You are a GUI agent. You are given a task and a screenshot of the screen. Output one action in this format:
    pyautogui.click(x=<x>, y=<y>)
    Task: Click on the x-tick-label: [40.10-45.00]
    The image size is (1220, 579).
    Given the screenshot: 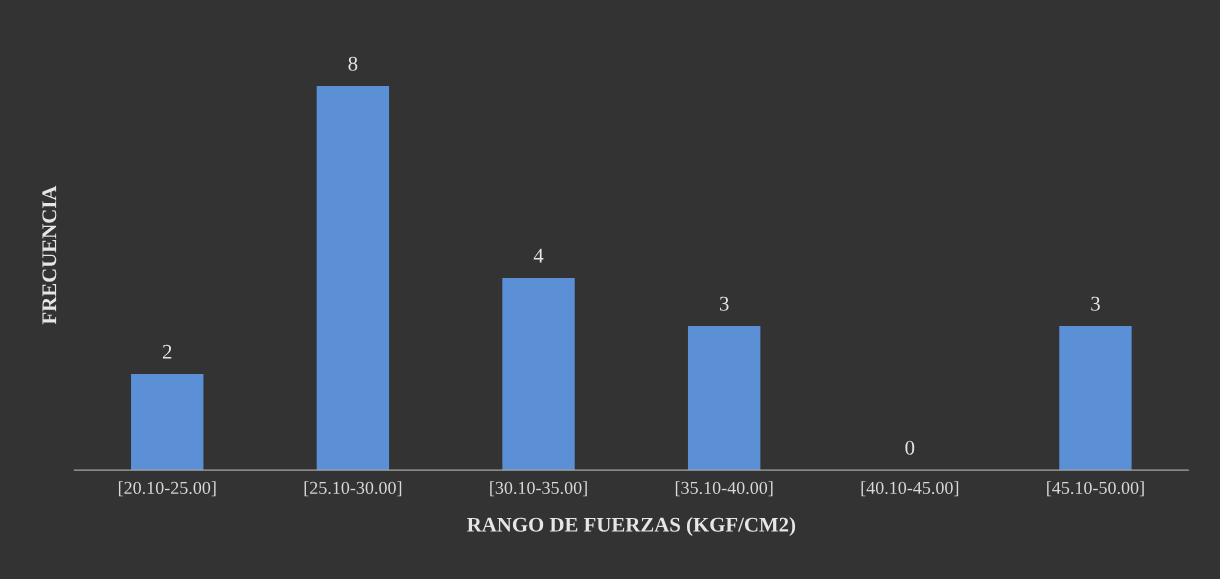 What is the action you would take?
    pyautogui.click(x=910, y=489)
    